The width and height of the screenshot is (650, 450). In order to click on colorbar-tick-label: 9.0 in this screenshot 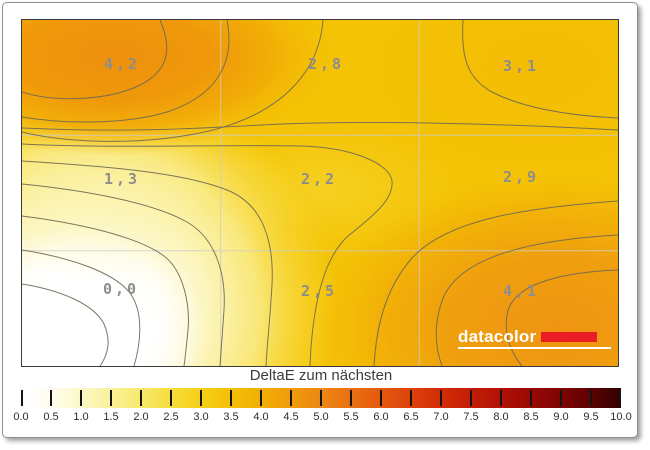, I will do `click(561, 417)`.